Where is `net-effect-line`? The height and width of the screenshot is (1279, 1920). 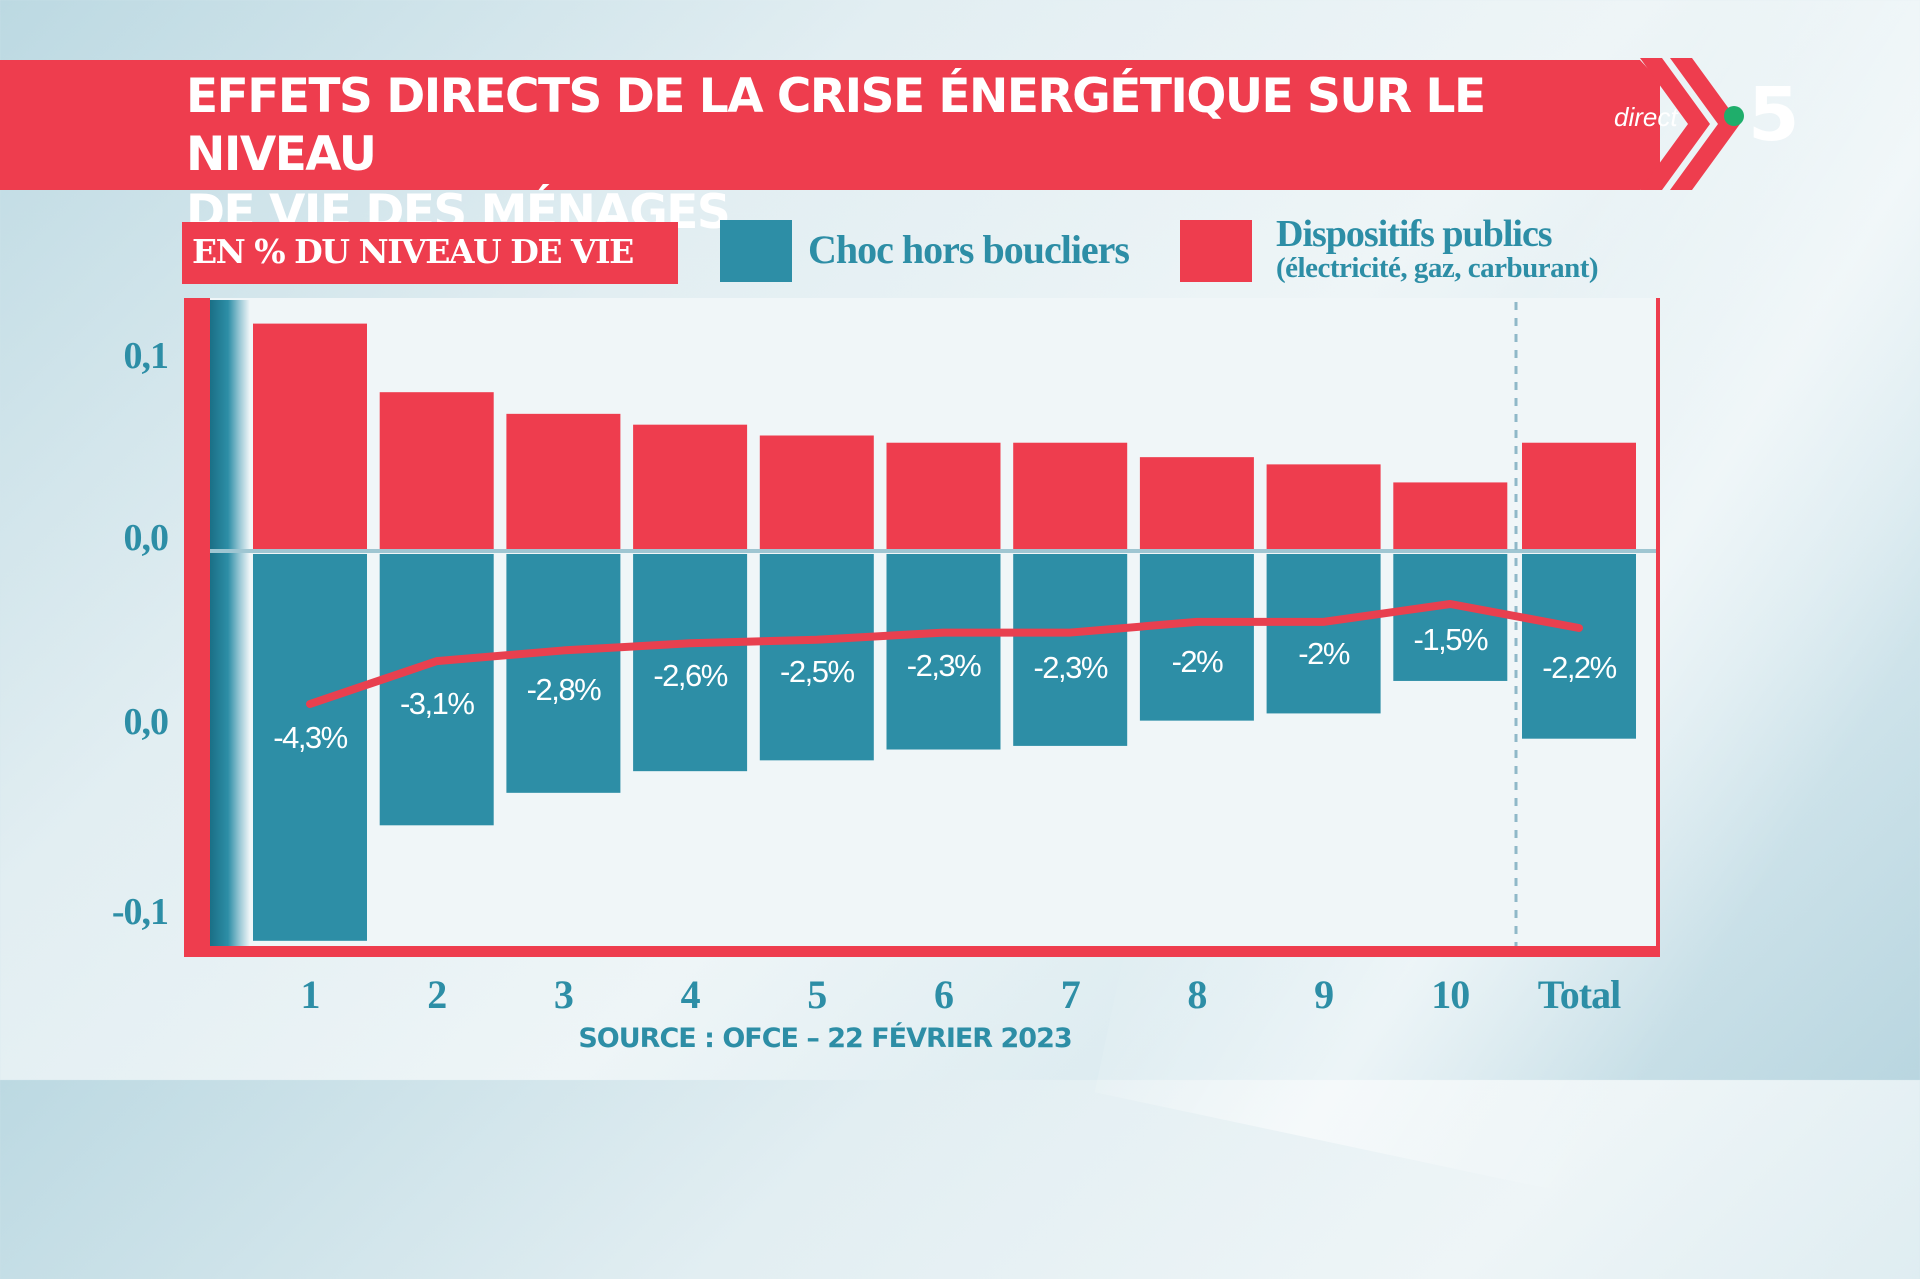
net-effect-line is located at coordinates (944, 654).